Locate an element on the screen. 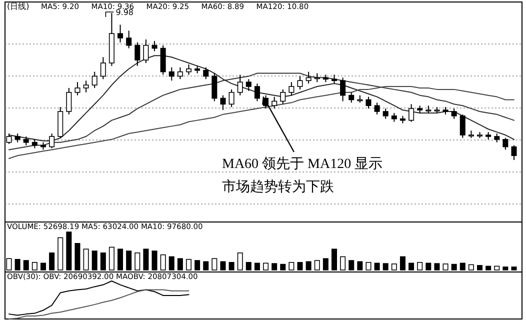 The image size is (526, 322). chart-title: (日线) is located at coordinates (18, 6).